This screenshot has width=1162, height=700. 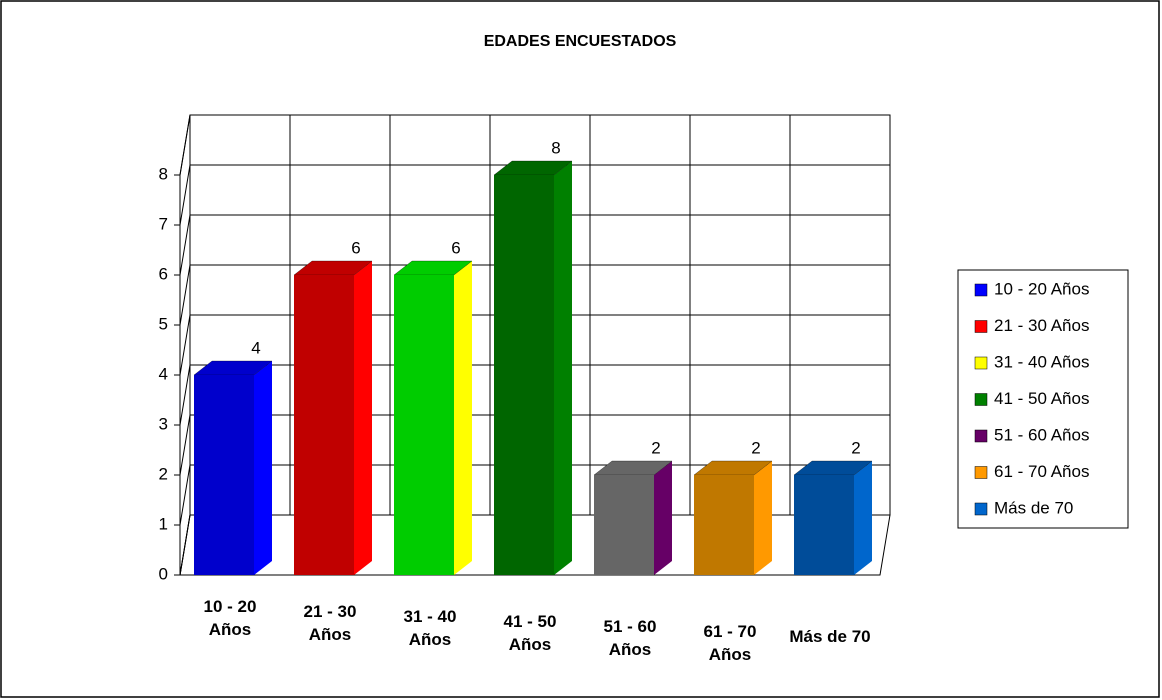 What do you see at coordinates (163, 273) in the screenshot?
I see `y-tick-label: 6` at bounding box center [163, 273].